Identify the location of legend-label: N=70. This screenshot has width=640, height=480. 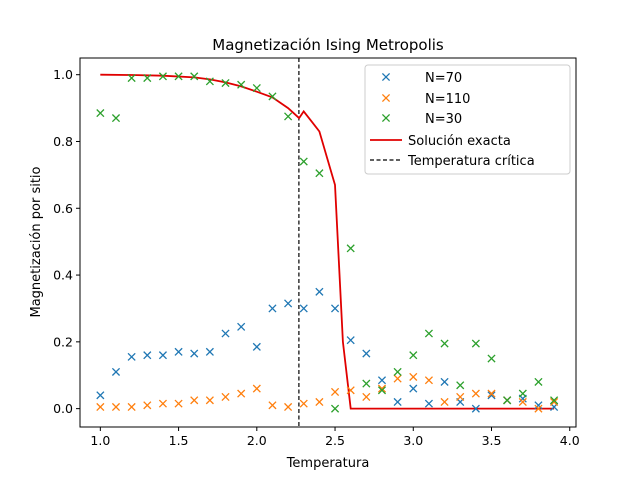
(443, 78).